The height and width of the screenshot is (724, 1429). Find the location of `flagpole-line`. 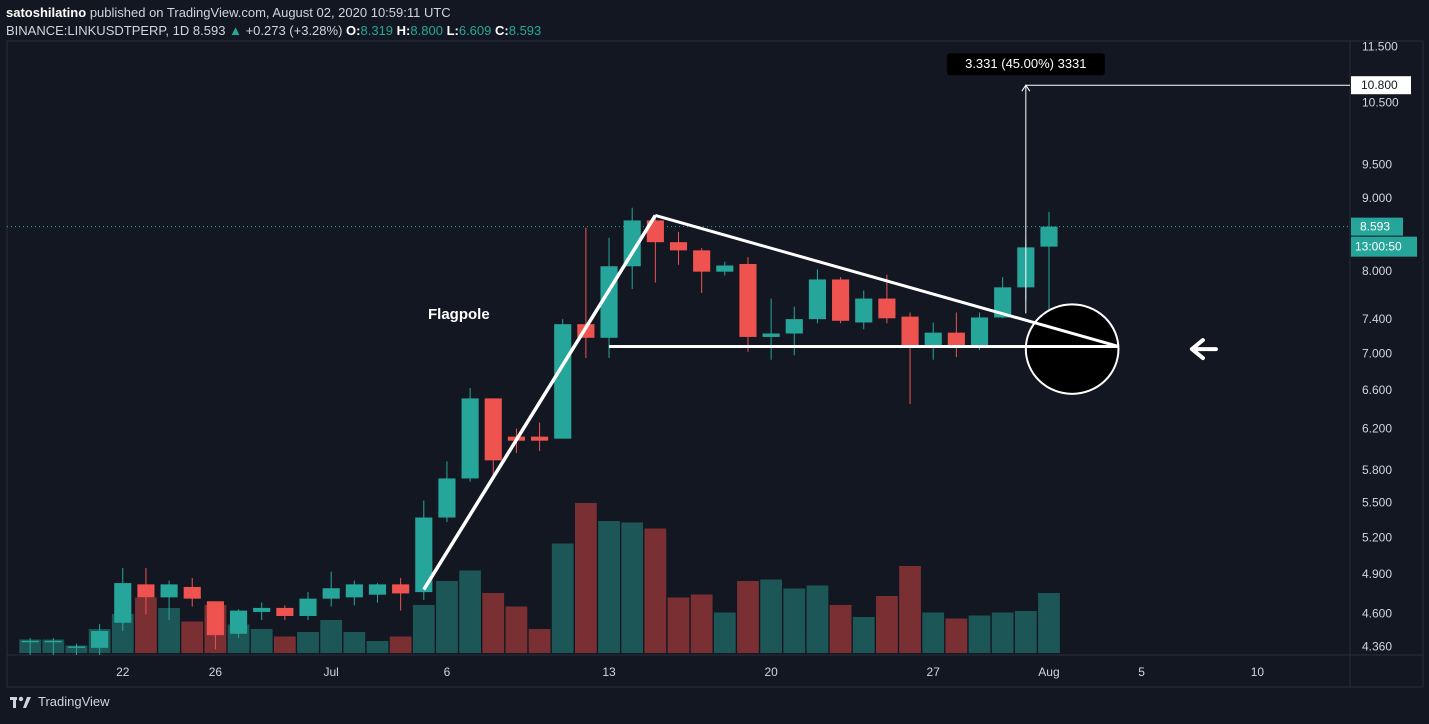

flagpole-line is located at coordinates (539, 402).